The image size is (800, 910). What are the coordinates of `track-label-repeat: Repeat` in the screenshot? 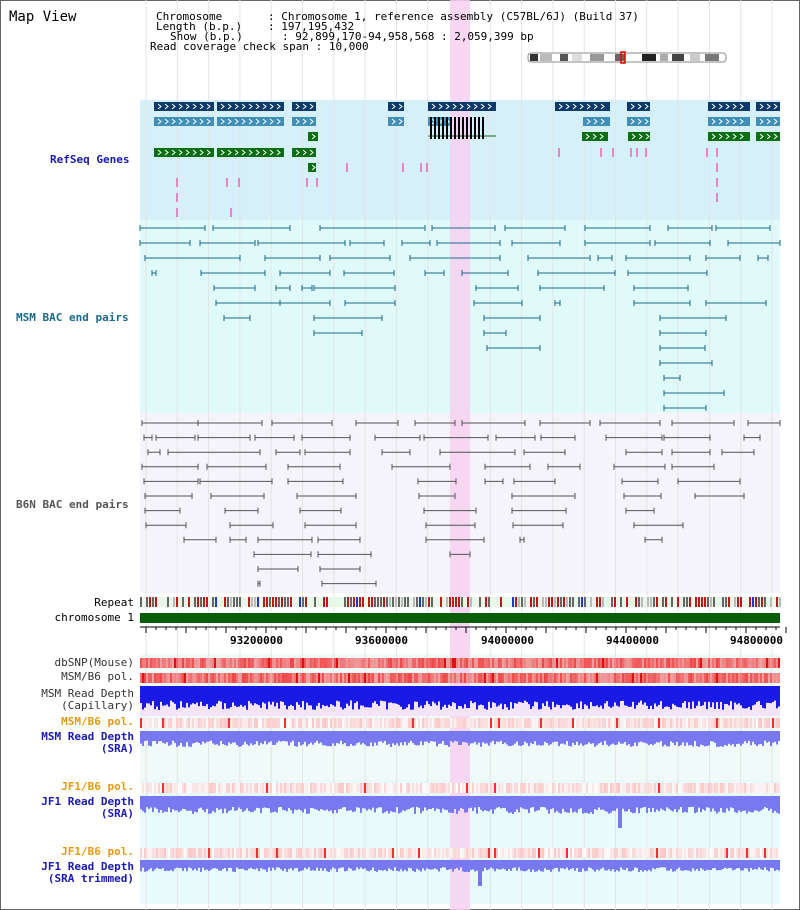 It's located at (114, 602).